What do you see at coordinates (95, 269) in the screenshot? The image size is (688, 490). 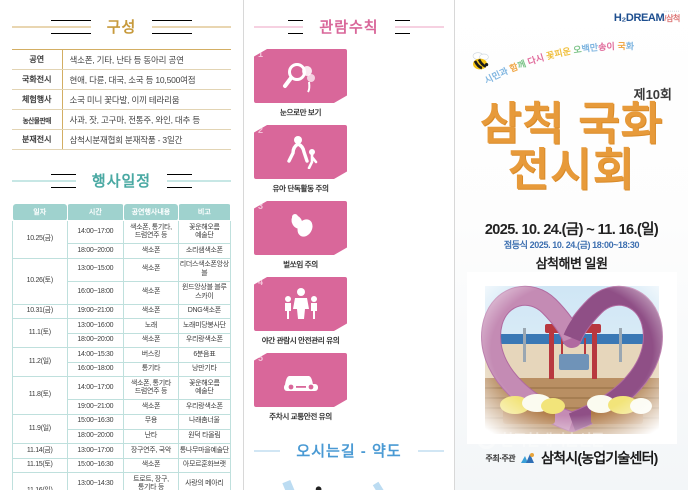 I see `schedule-time: 13:00~15:00` at bounding box center [95, 269].